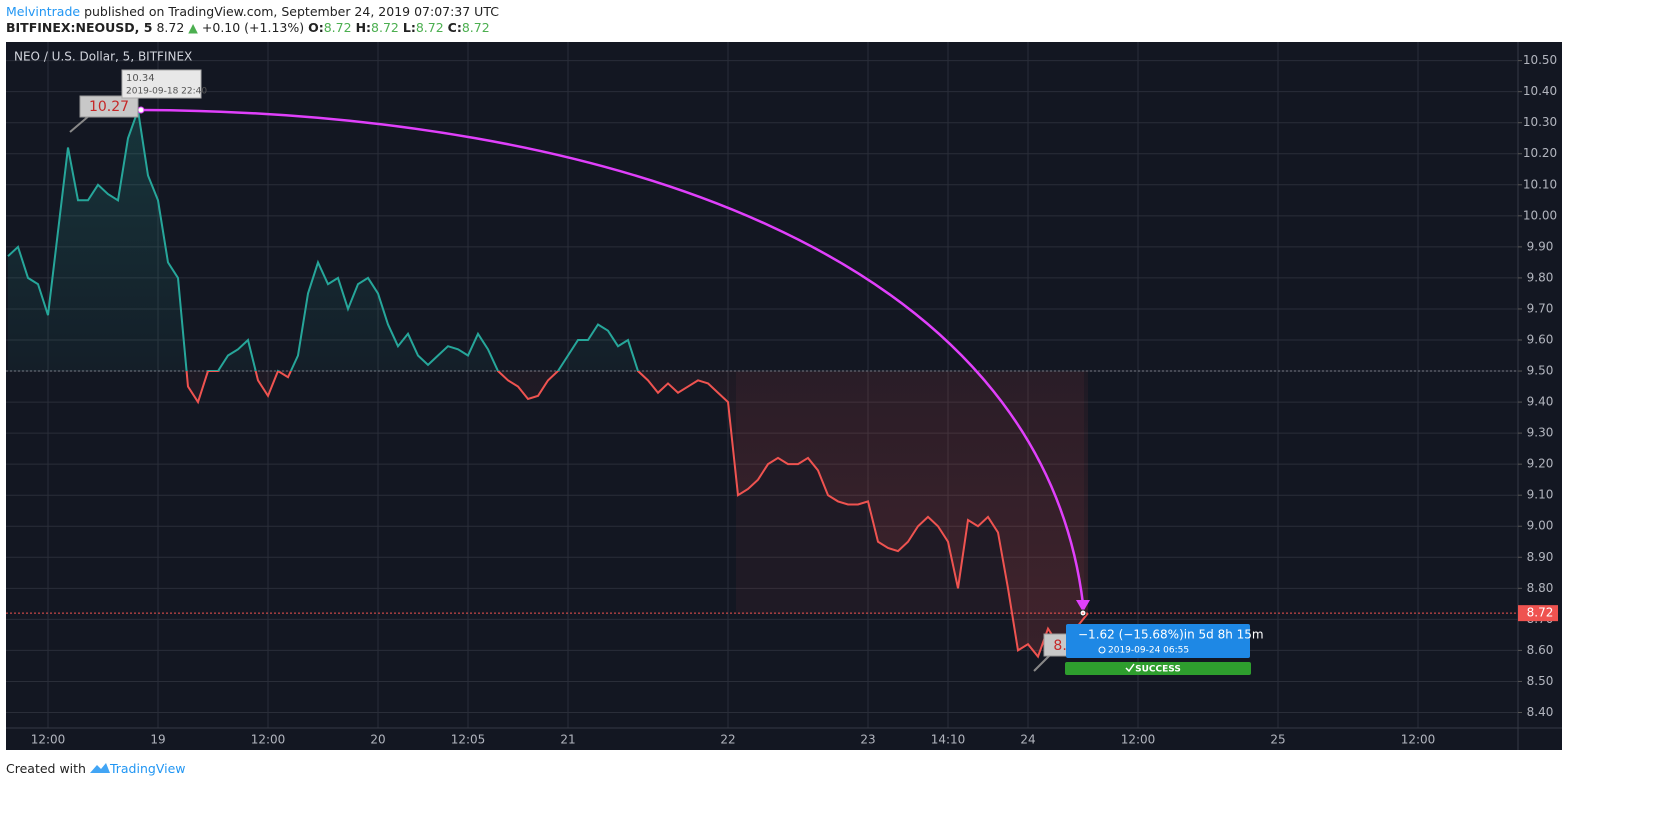 This screenshot has width=1653, height=829. I want to click on arrow: ▲, so click(193, 27).